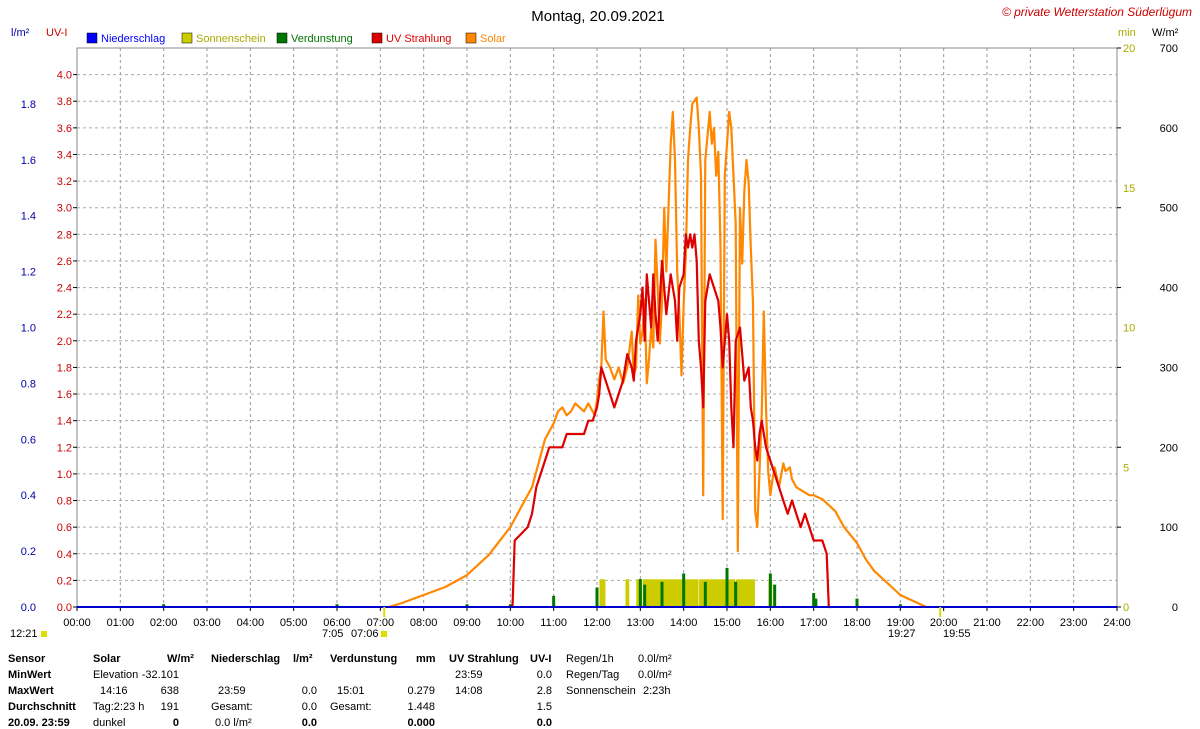  Describe the element at coordinates (107, 659) in the screenshot. I see `stats-solar-header: Solar` at that location.